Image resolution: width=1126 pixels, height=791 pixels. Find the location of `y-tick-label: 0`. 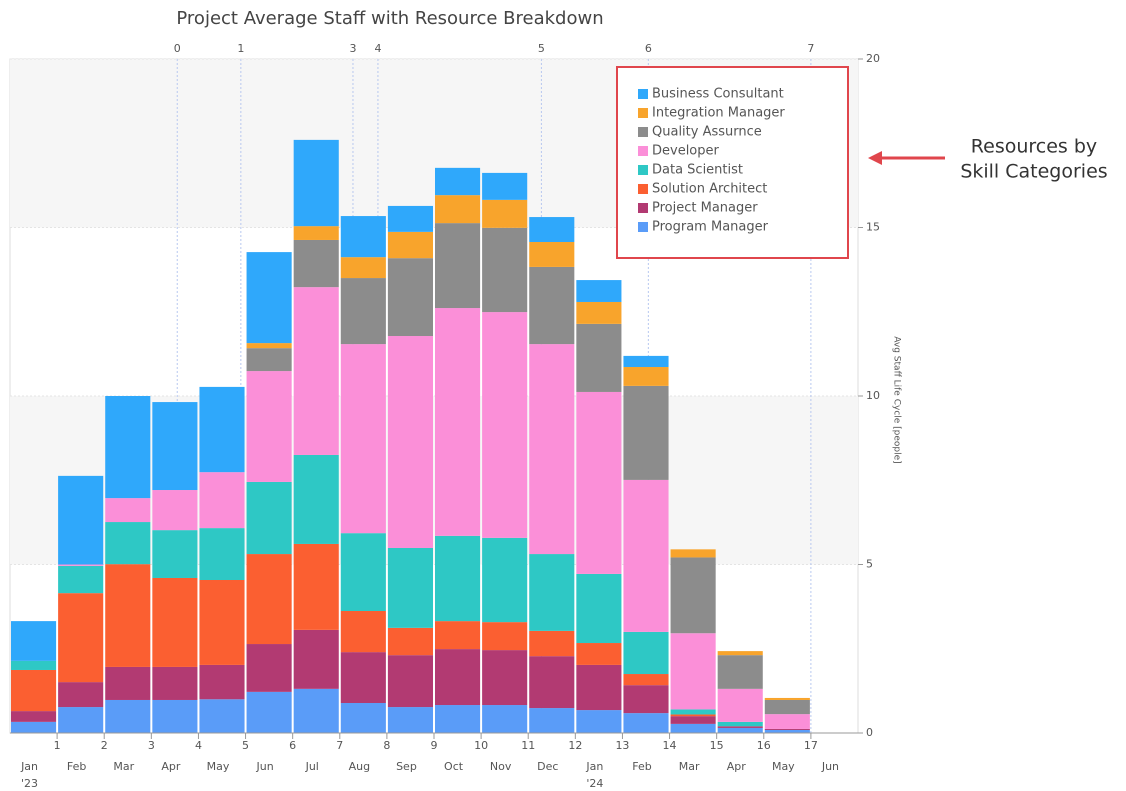

y-tick-label: 0 is located at coordinates (869, 732).